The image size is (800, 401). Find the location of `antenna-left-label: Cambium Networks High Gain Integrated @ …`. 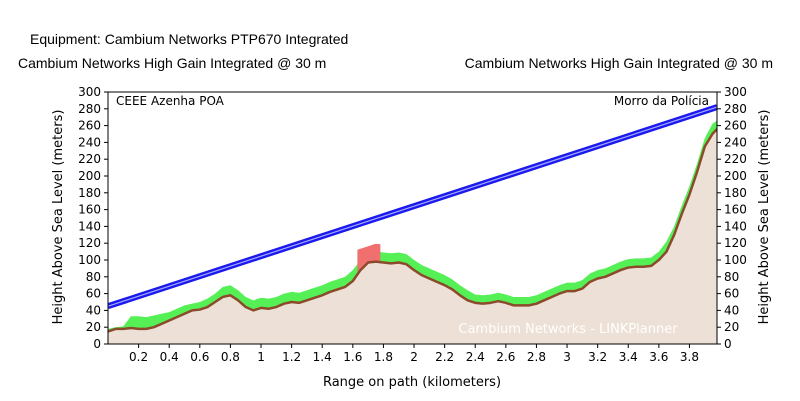

antenna-left-label: Cambium Networks High Gain Integrated @ … is located at coordinates (172, 63).